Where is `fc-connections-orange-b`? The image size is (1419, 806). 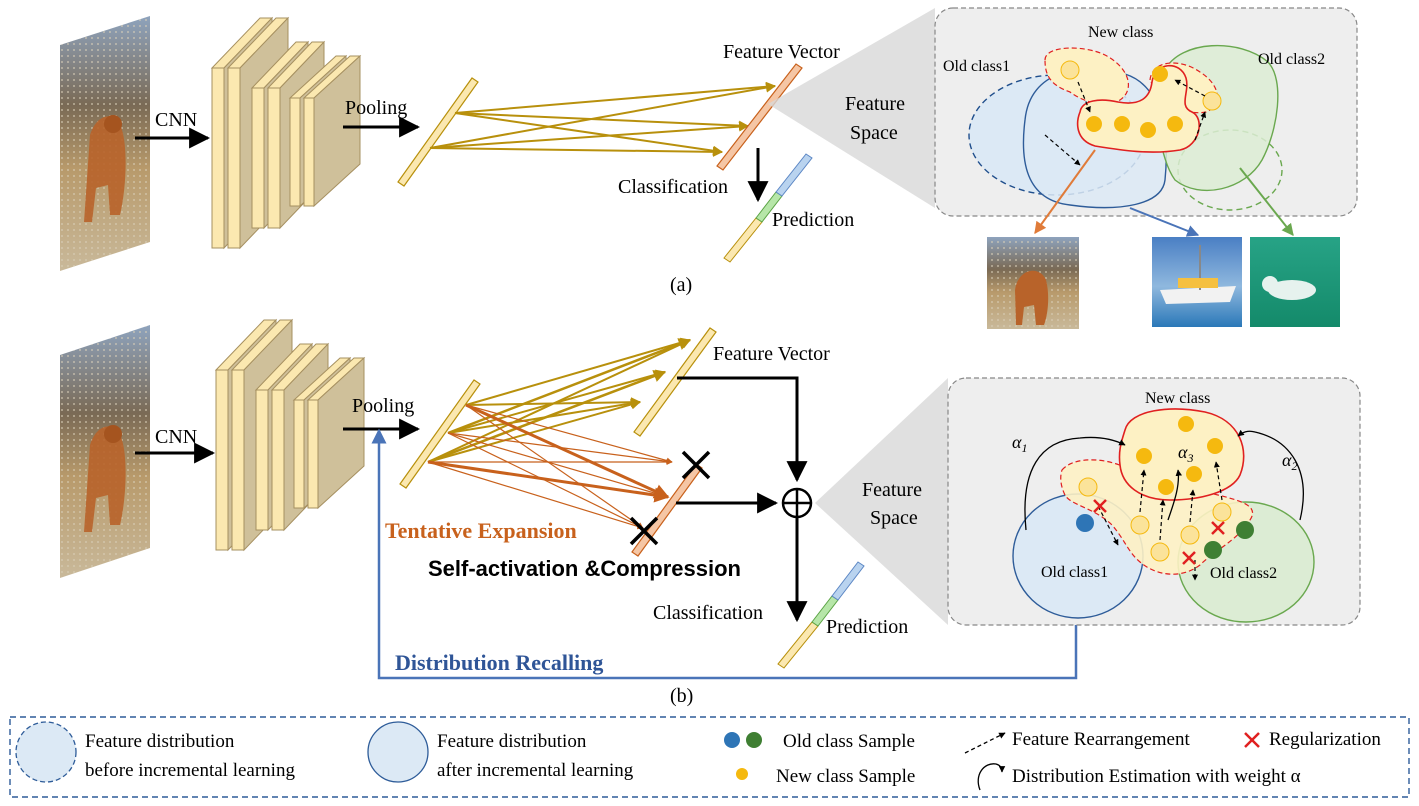 fc-connections-orange-b is located at coordinates (550, 466).